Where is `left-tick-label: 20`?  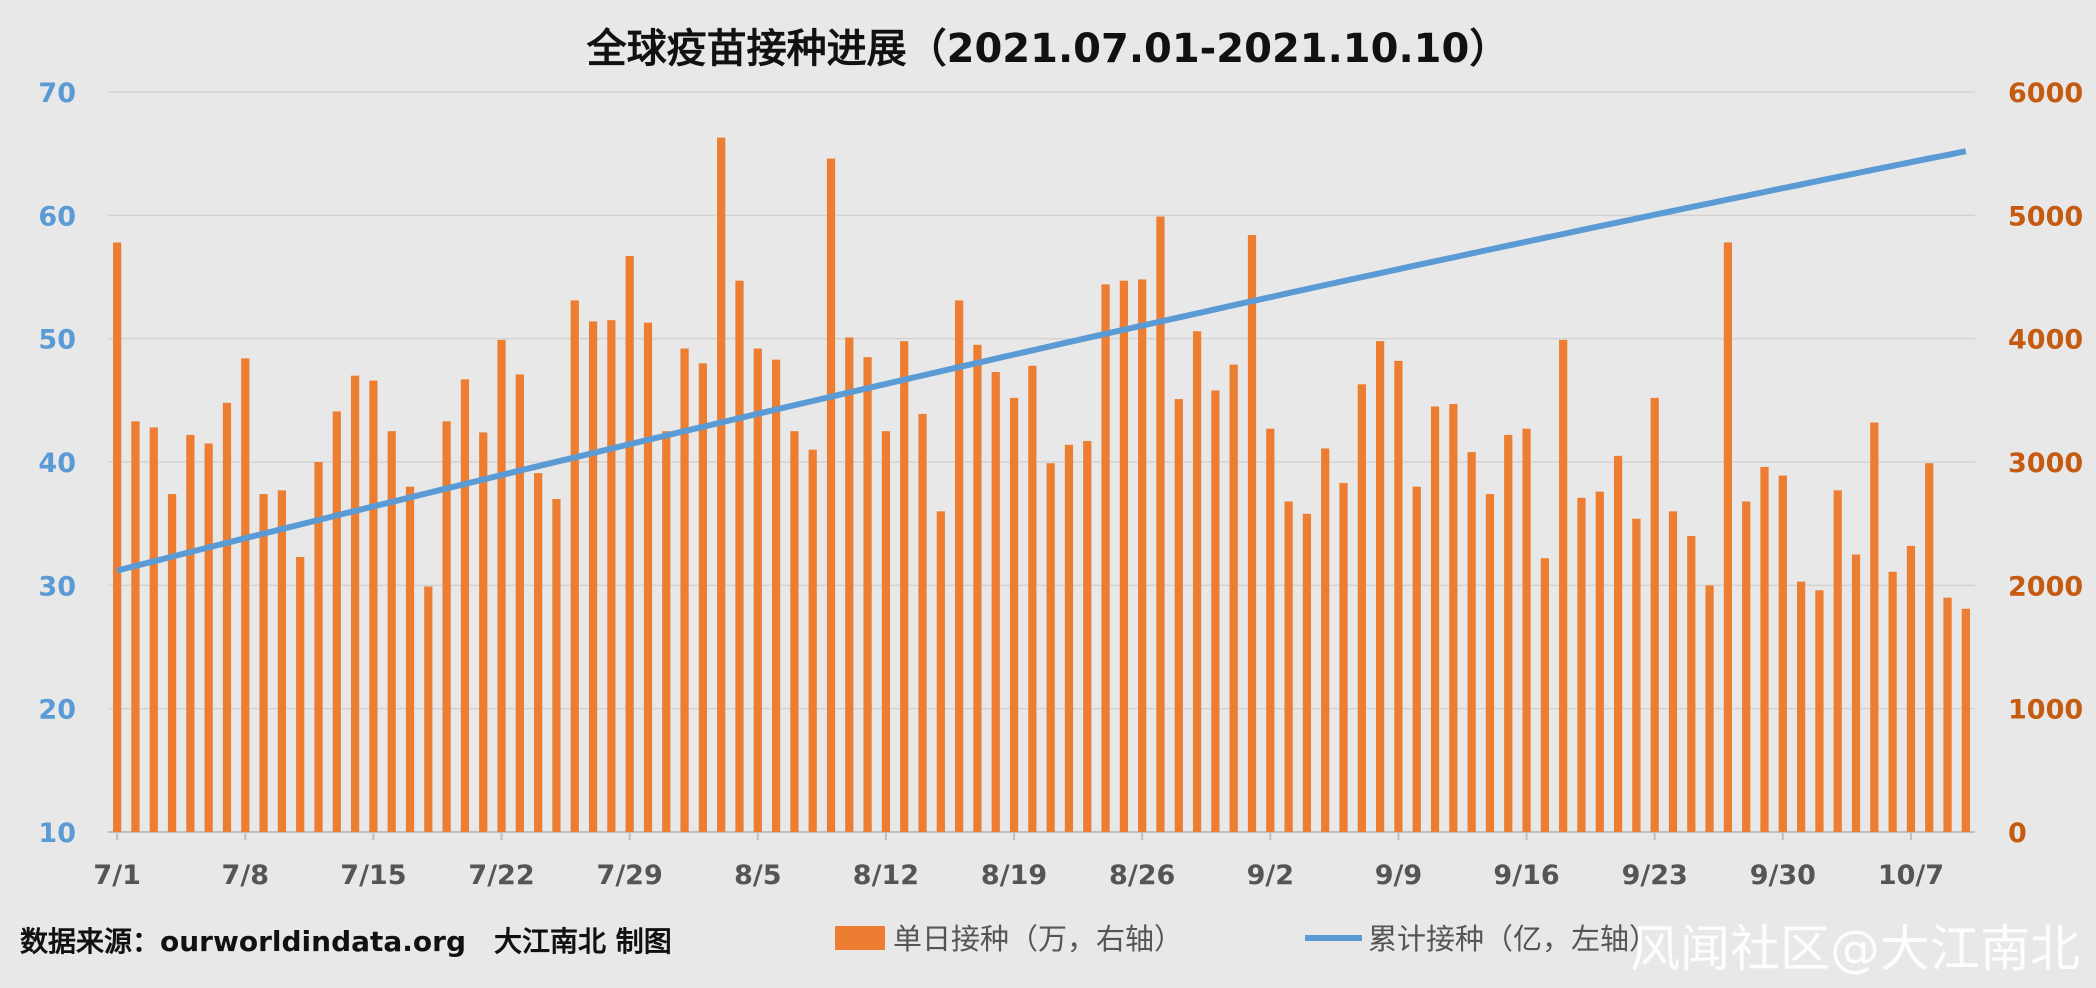
left-tick-label: 20 is located at coordinates (57, 710).